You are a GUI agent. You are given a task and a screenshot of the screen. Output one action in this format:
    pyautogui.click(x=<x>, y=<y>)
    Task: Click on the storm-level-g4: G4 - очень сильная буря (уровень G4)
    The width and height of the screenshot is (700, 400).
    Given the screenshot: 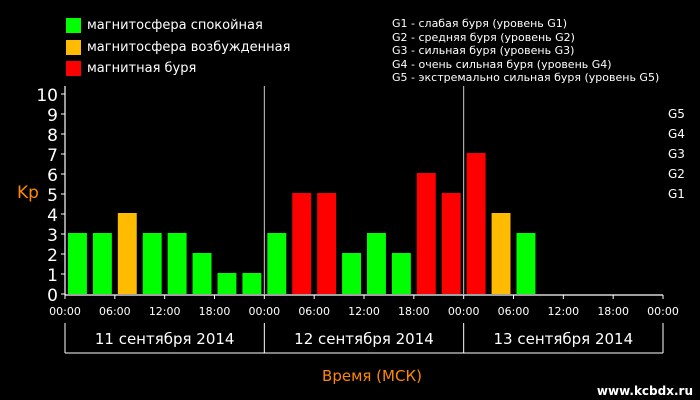 What is the action you would take?
    pyautogui.click(x=502, y=64)
    